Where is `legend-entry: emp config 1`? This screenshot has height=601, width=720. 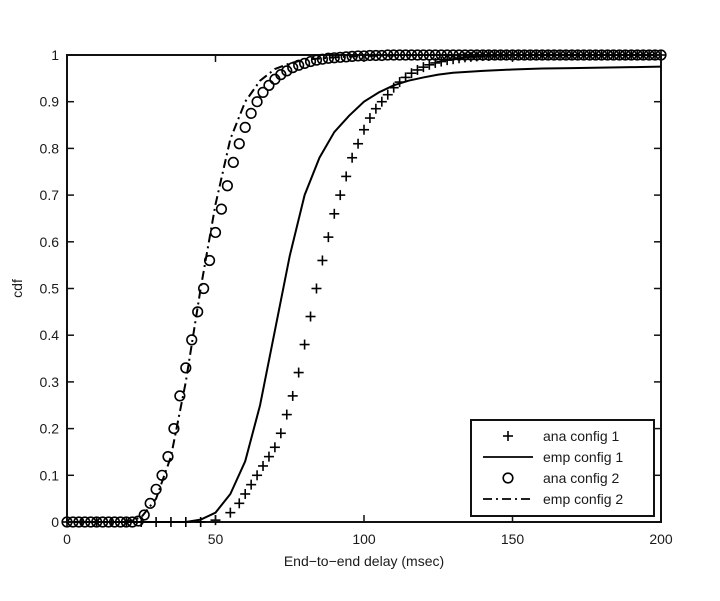
legend-entry: emp config 1 is located at coordinates (553, 457).